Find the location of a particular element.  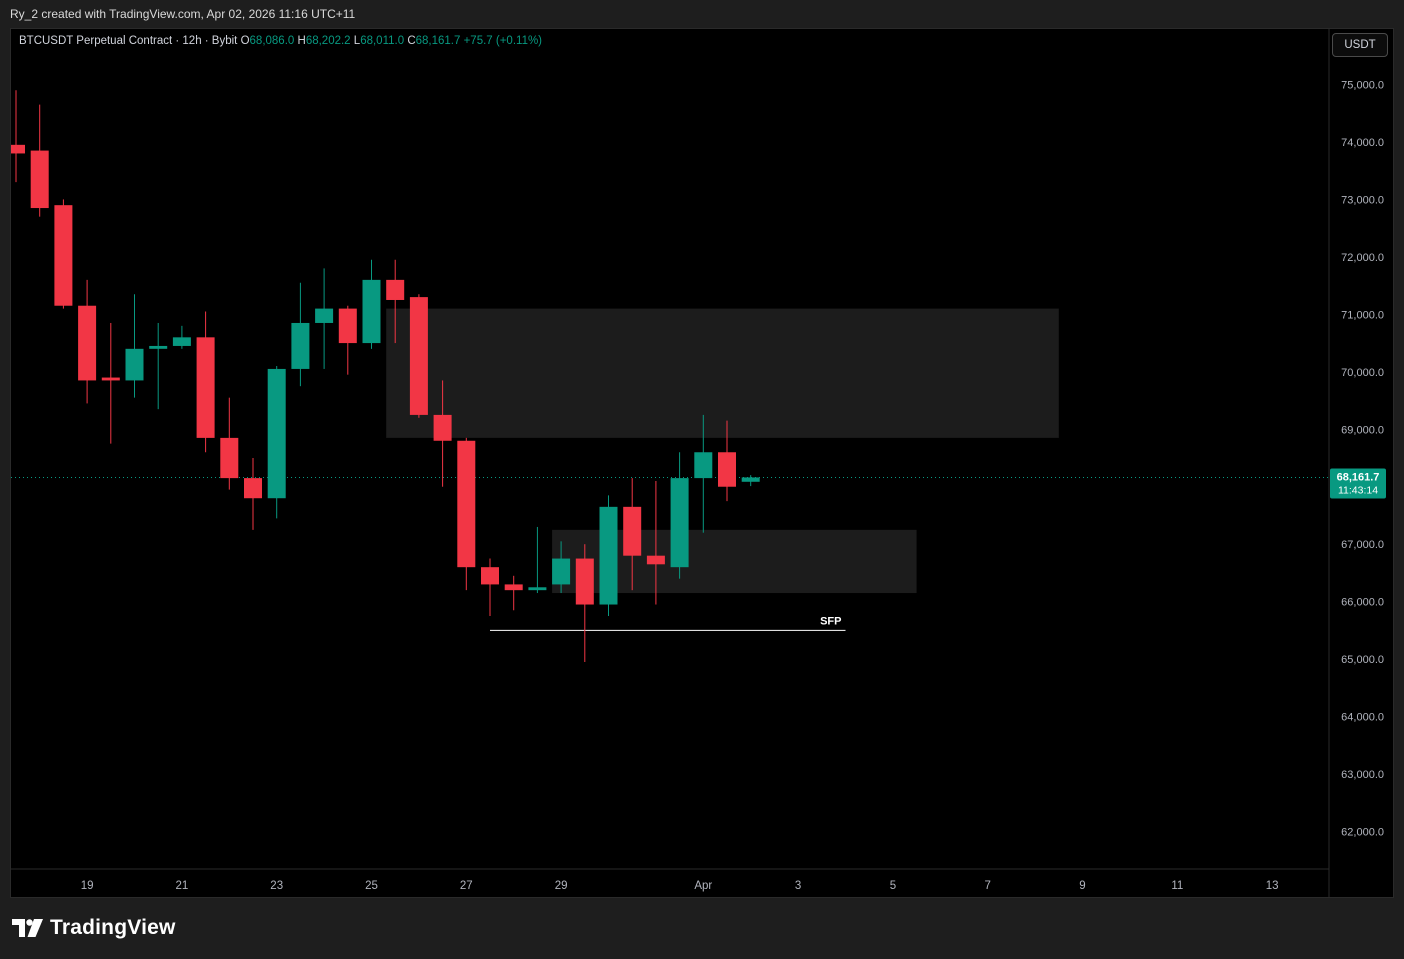

high-value: 68,202.2 is located at coordinates (328, 41).